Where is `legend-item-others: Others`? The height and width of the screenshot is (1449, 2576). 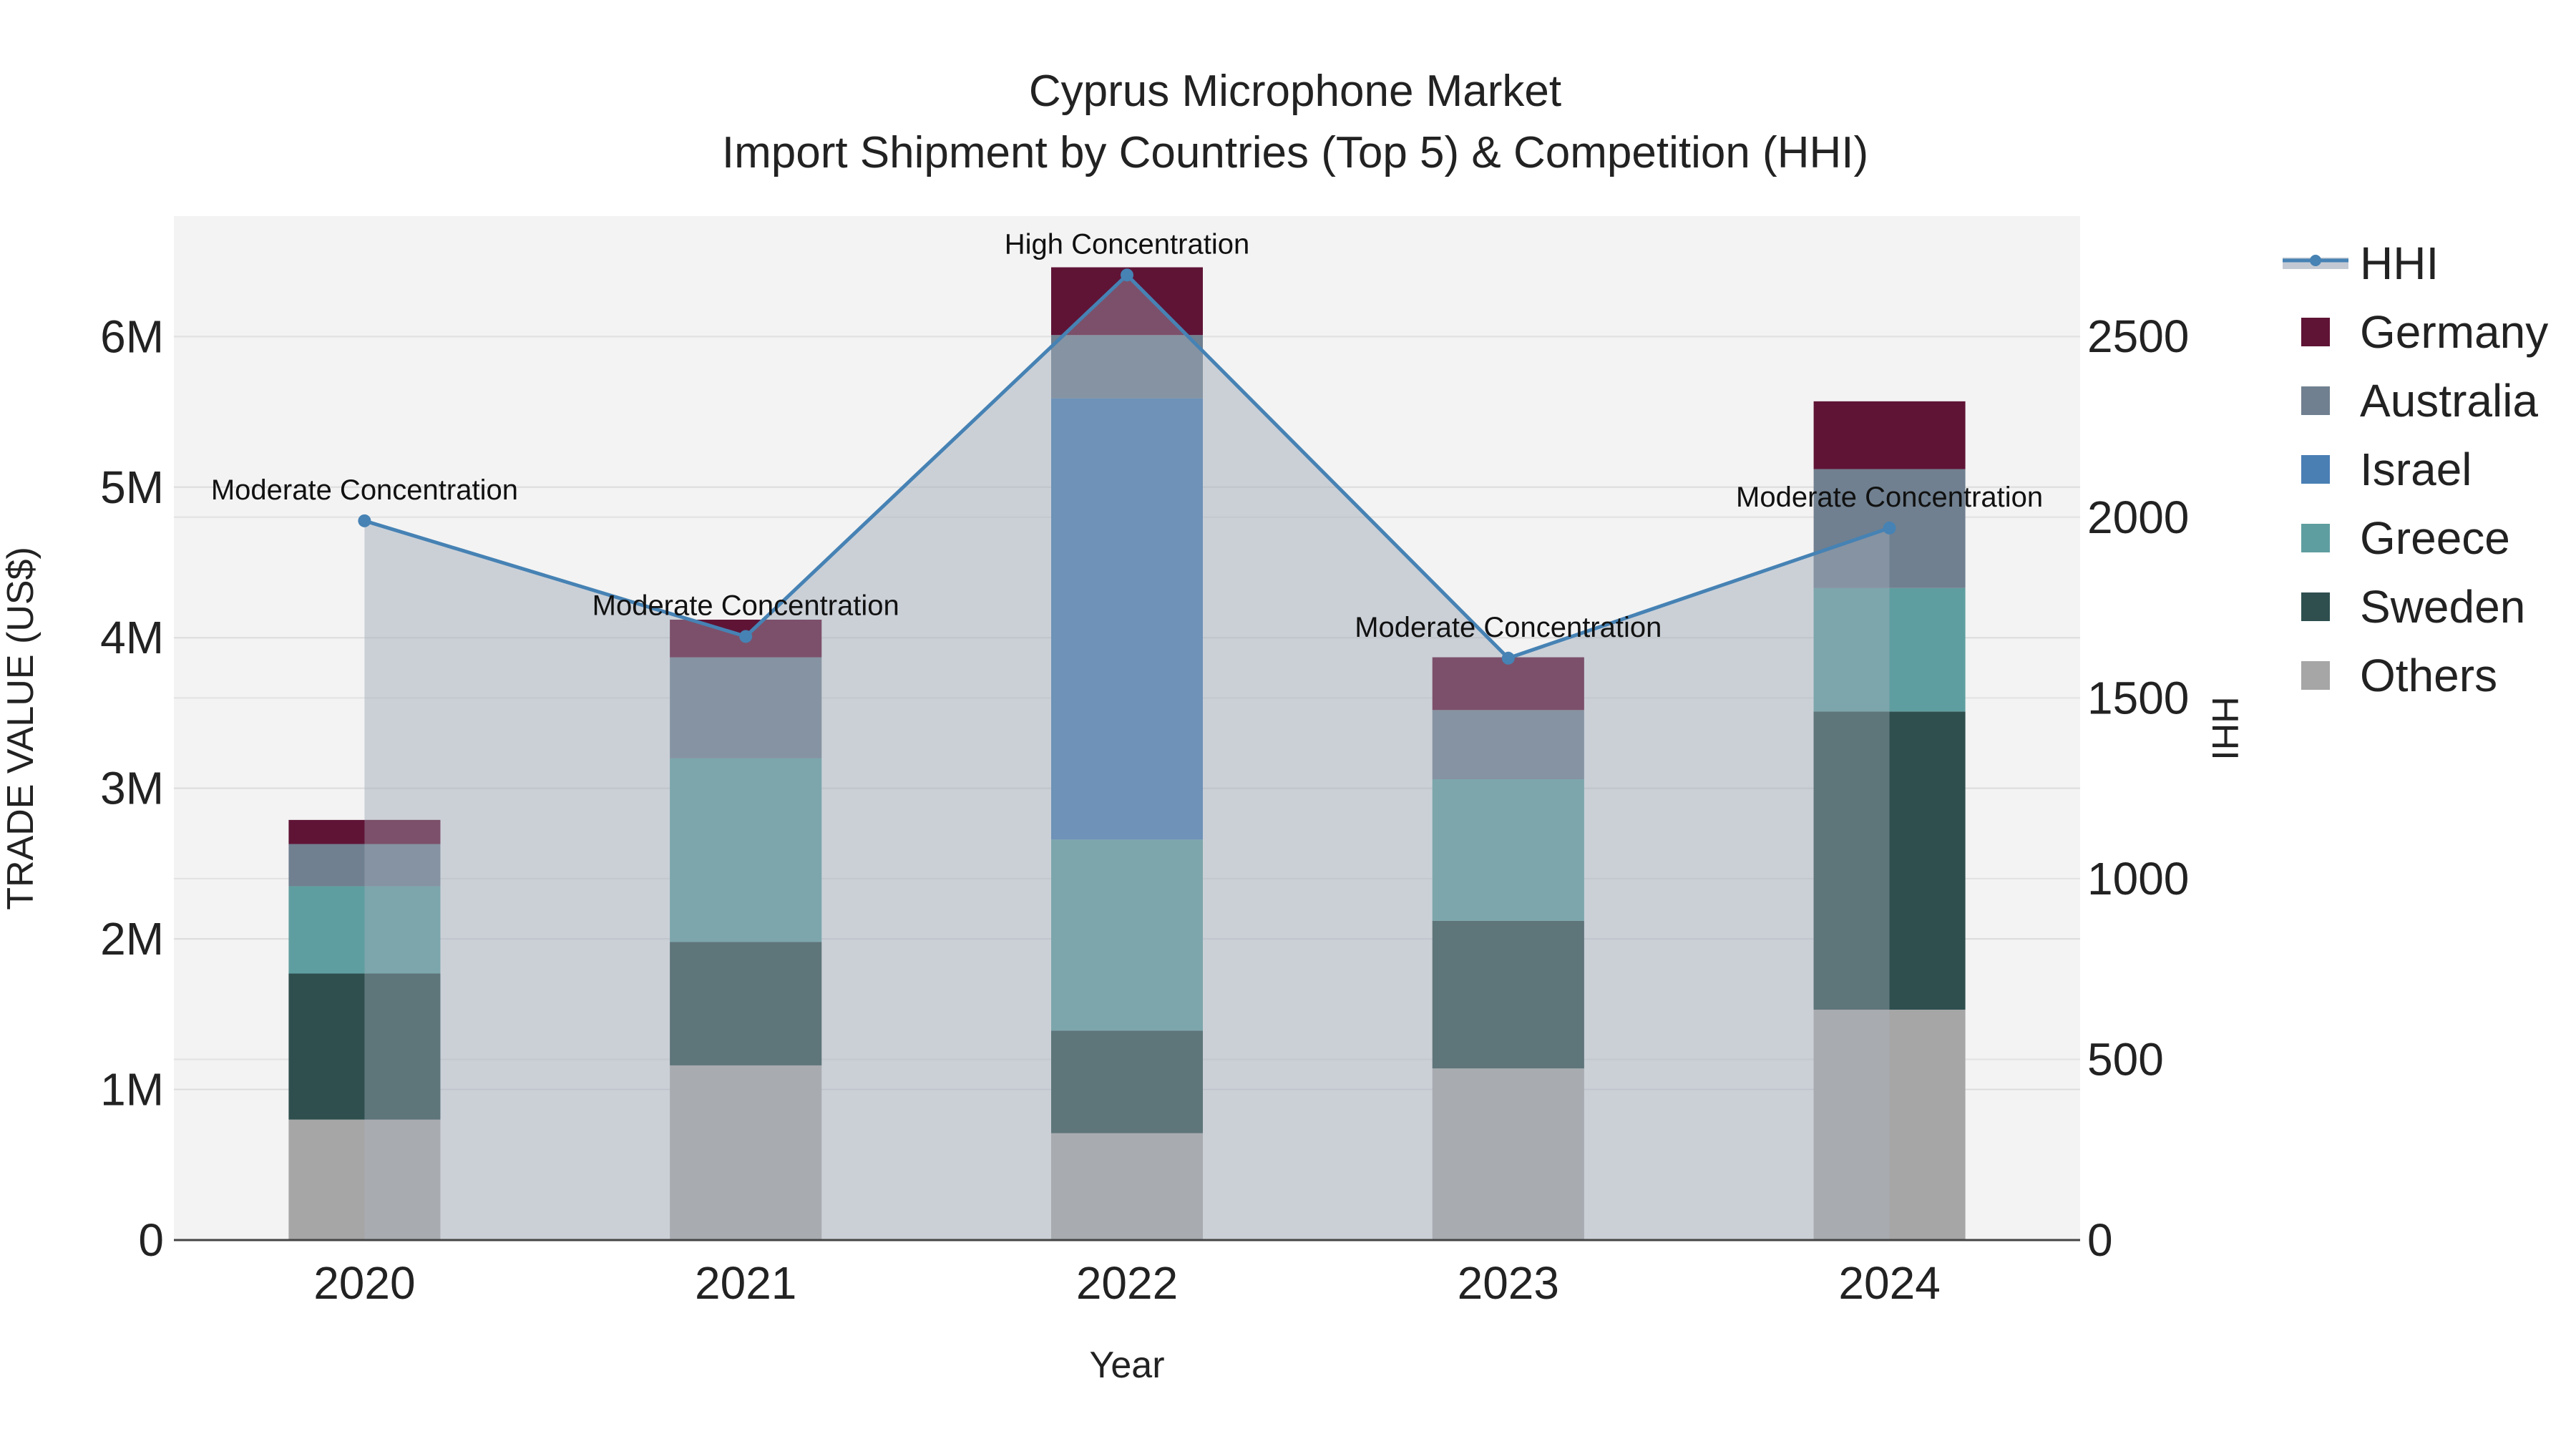
legend-item-others: Others is located at coordinates (2399, 675).